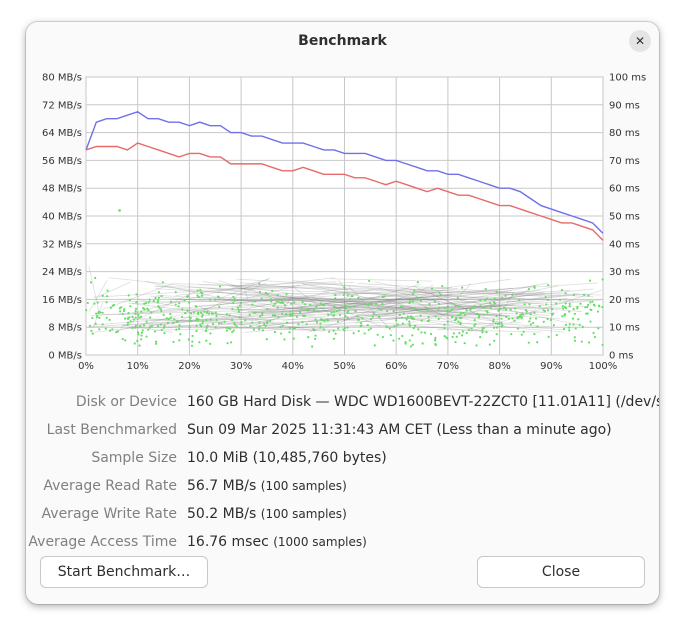 The width and height of the screenshot is (685, 633). Describe the element at coordinates (189, 366) in the screenshot. I see `x-tick-label: 20%` at that location.